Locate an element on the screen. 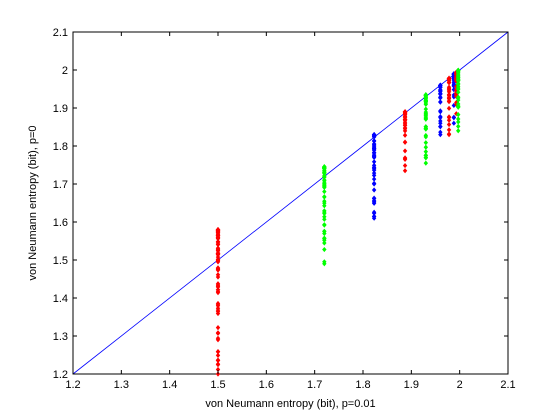 This screenshot has width=560, height=420. x-tick-label: 2 is located at coordinates (460, 385).